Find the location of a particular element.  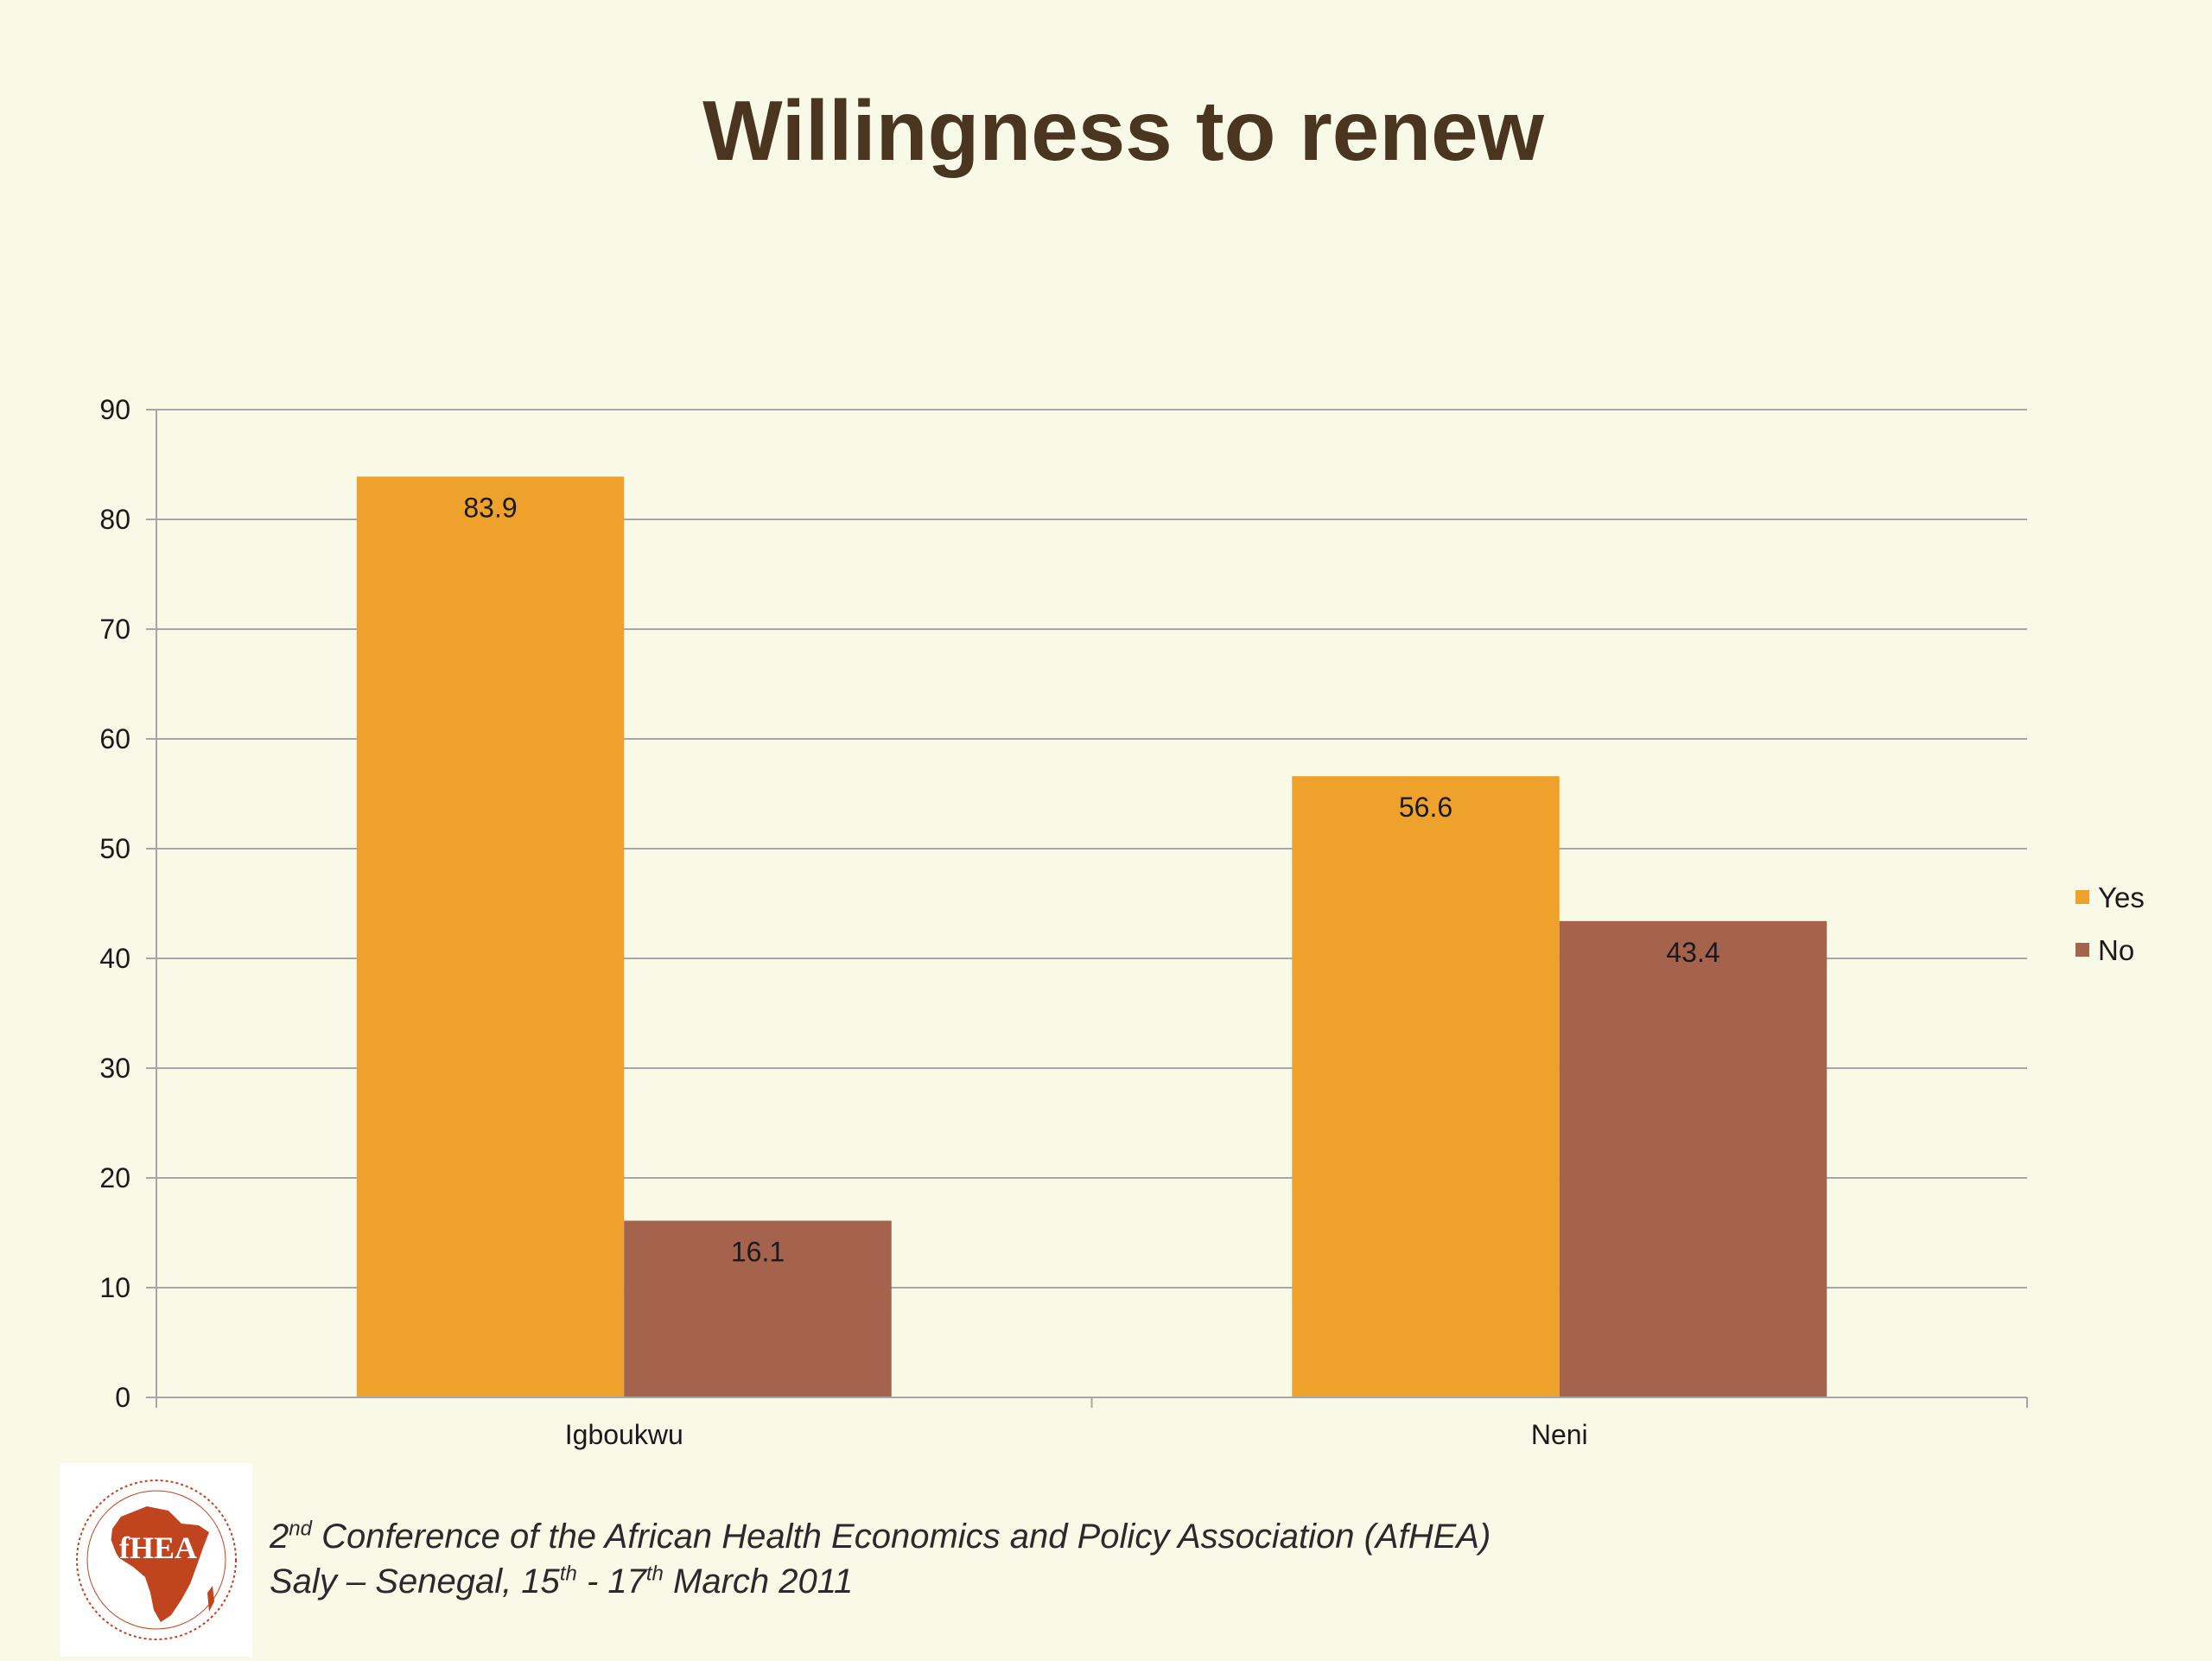

y-tick-label: 40 is located at coordinates (114, 959).